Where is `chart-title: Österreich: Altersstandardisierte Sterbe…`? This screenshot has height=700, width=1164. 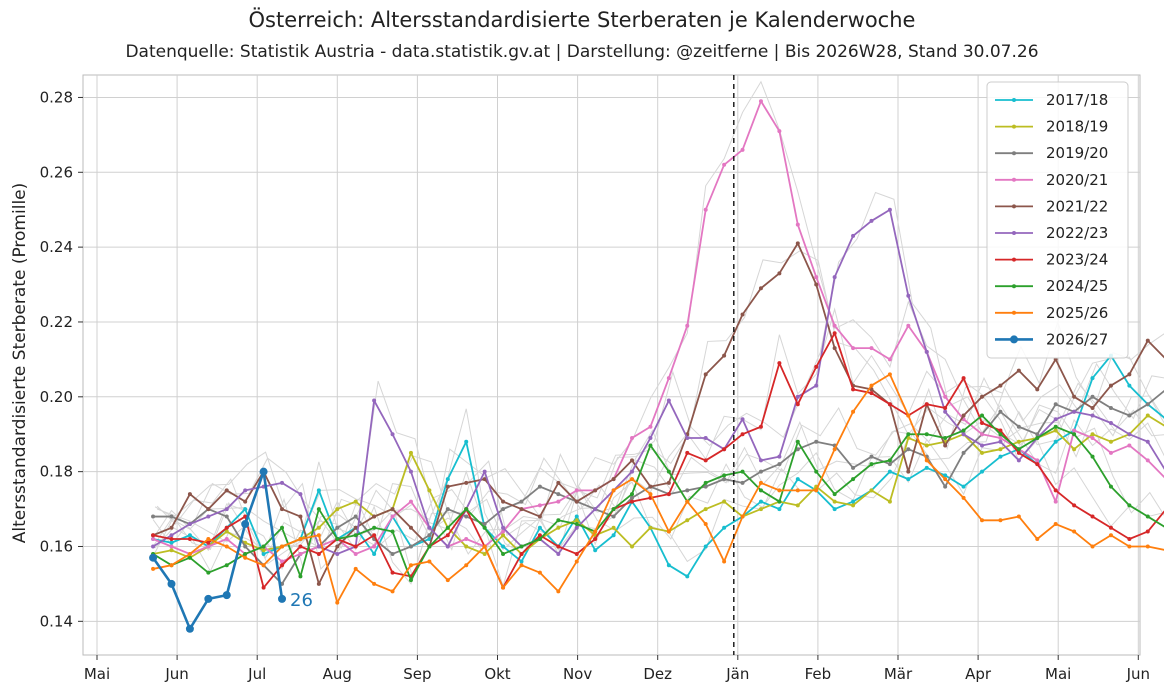 chart-title: Österreich: Altersstandardisierte Sterbe… is located at coordinates (582, 20).